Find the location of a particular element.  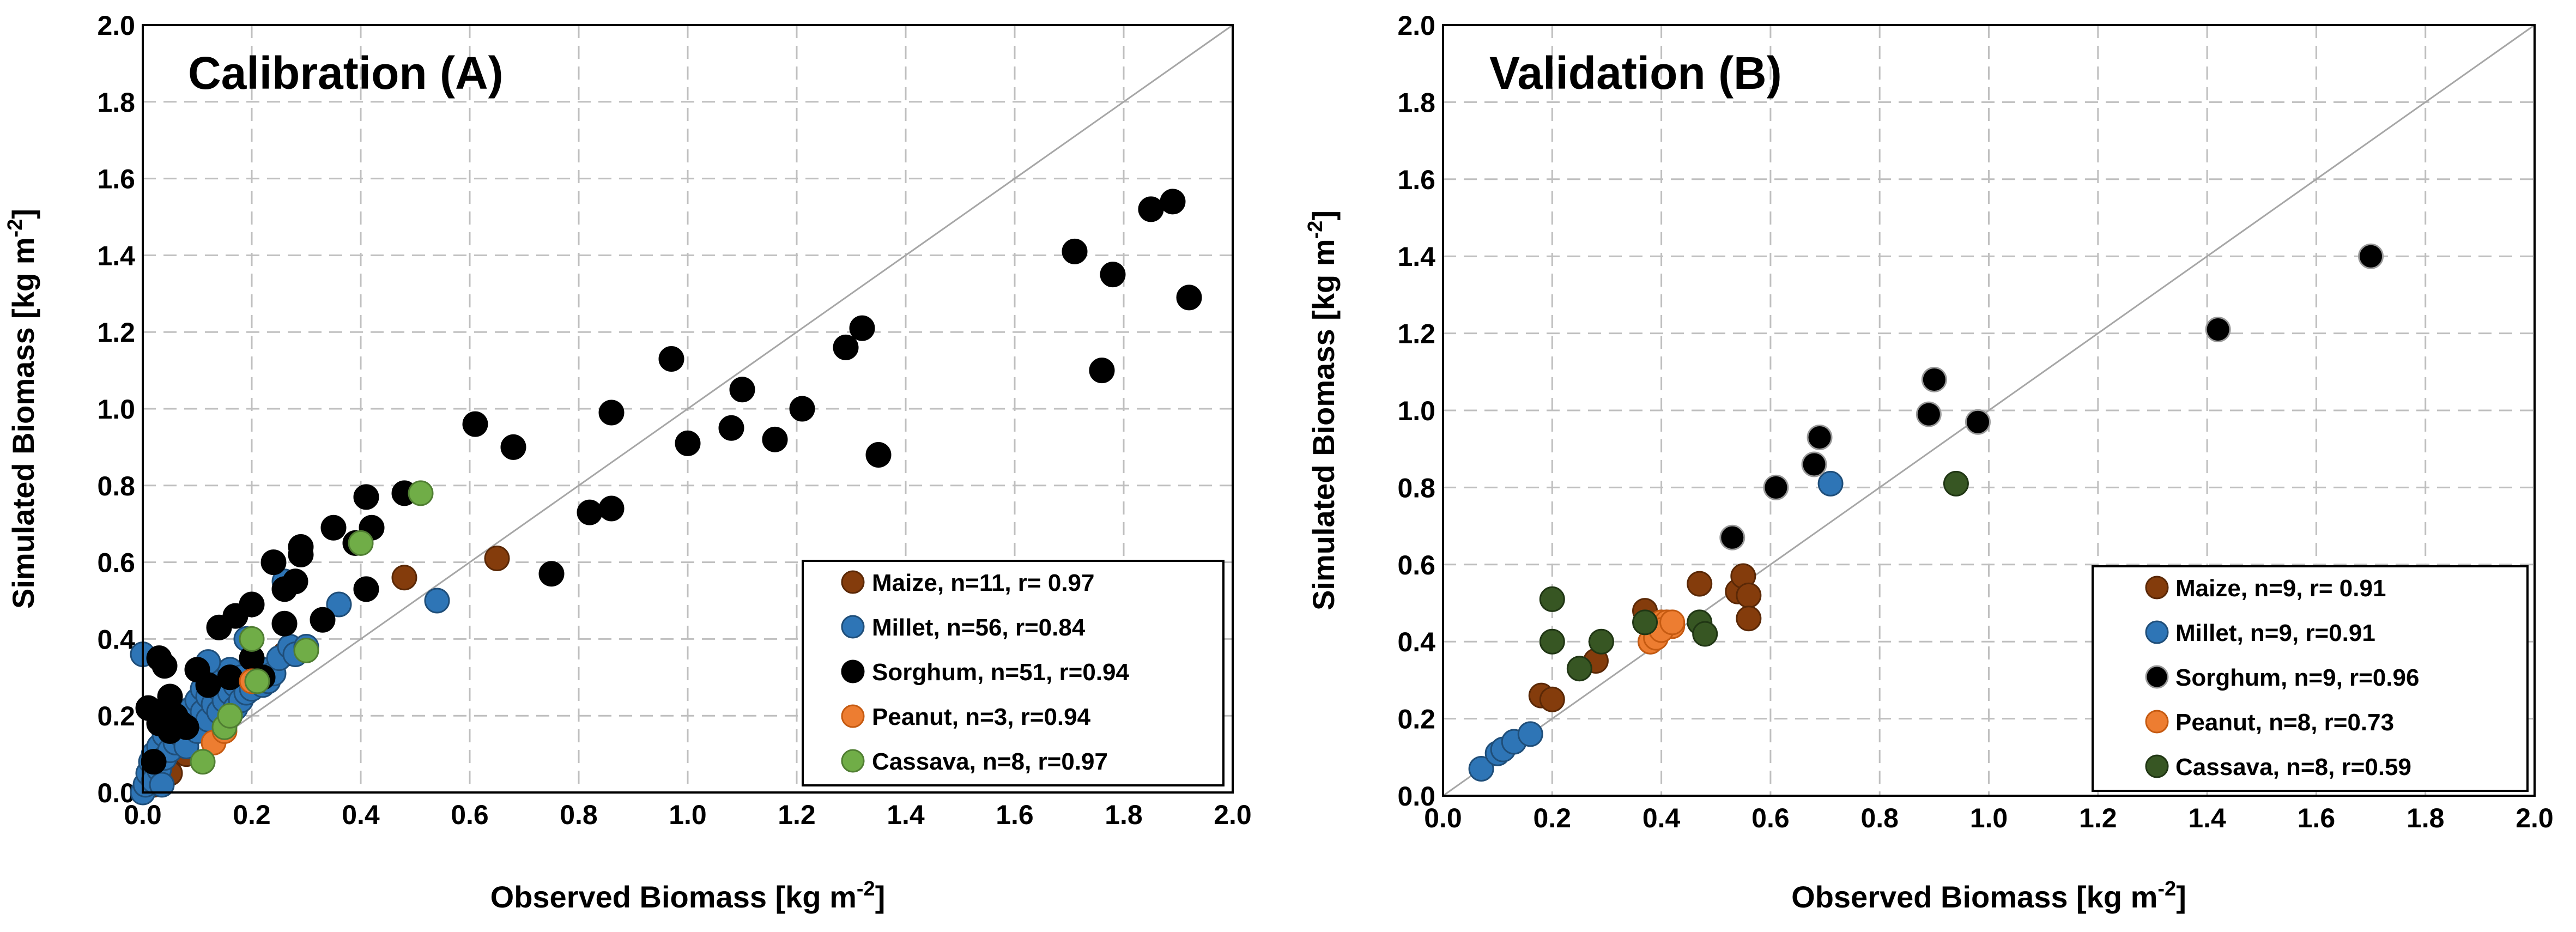

legend-marker-cassava is located at coordinates (2157, 766).